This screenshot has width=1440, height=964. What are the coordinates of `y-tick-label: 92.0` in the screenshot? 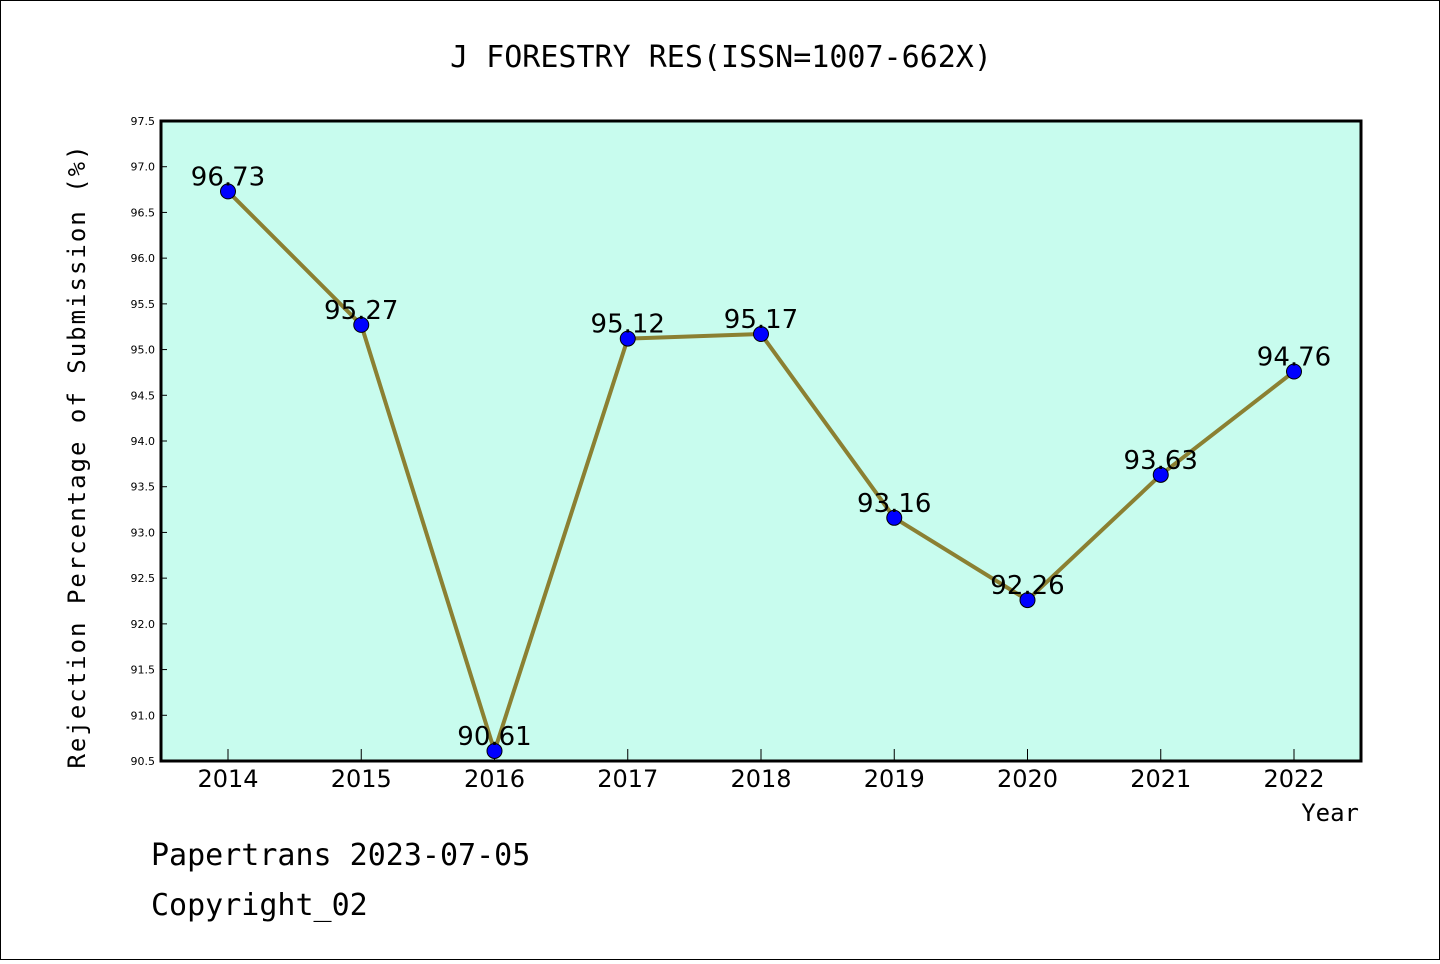 It's located at (143, 624).